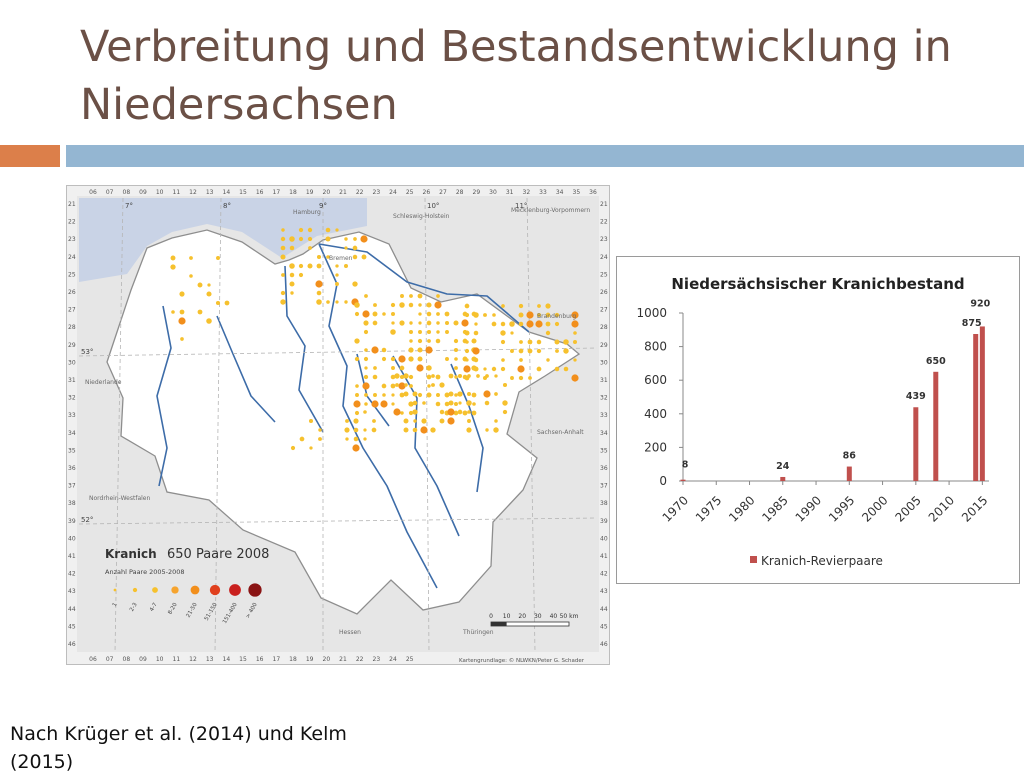 The image size is (1024, 776). Describe the element at coordinates (227, 206) in the screenshot. I see `coord-8: 8°` at that location.